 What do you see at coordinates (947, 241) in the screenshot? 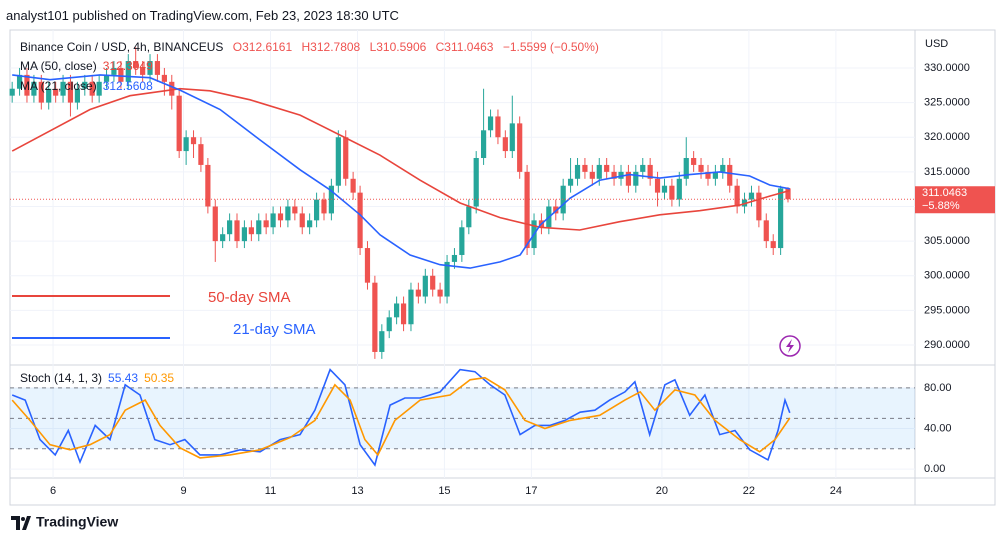
I see `y-tick-label: 305.0000` at bounding box center [947, 241].